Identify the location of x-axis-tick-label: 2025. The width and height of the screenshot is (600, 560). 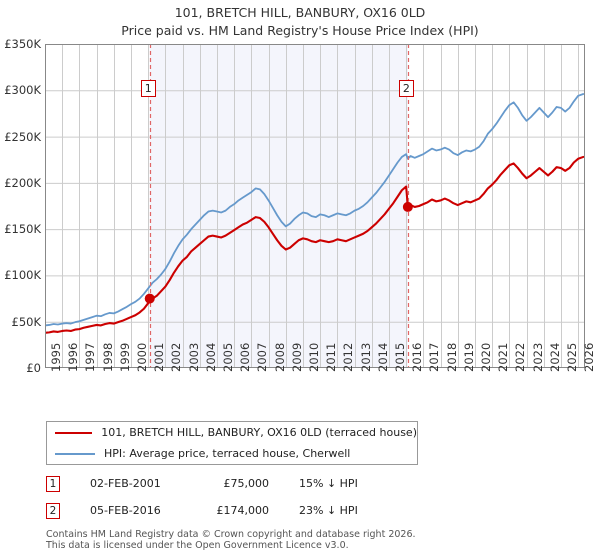
(571, 357).